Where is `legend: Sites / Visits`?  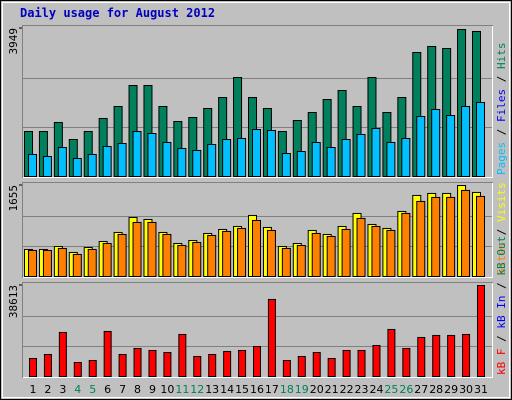
legend: Sites / Visits is located at coordinates (501, 228).